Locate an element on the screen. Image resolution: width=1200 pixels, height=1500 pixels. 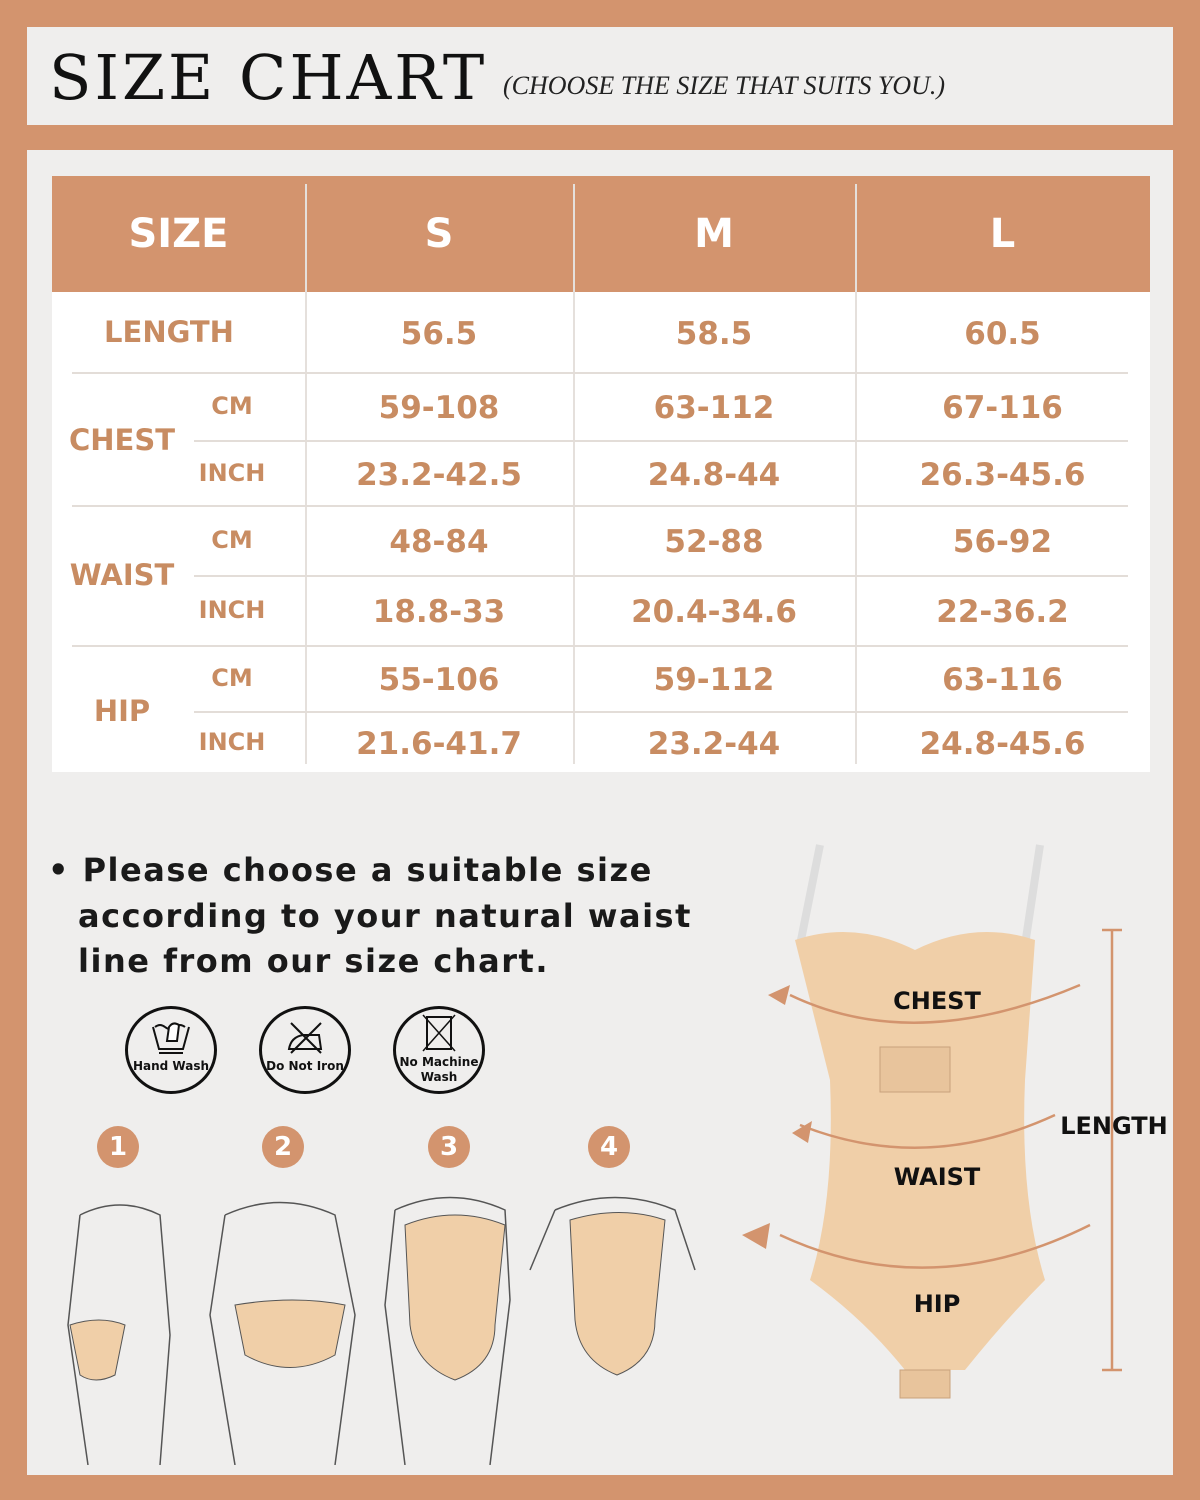
chest-label: CHEST is located at coordinates (937, 1001).